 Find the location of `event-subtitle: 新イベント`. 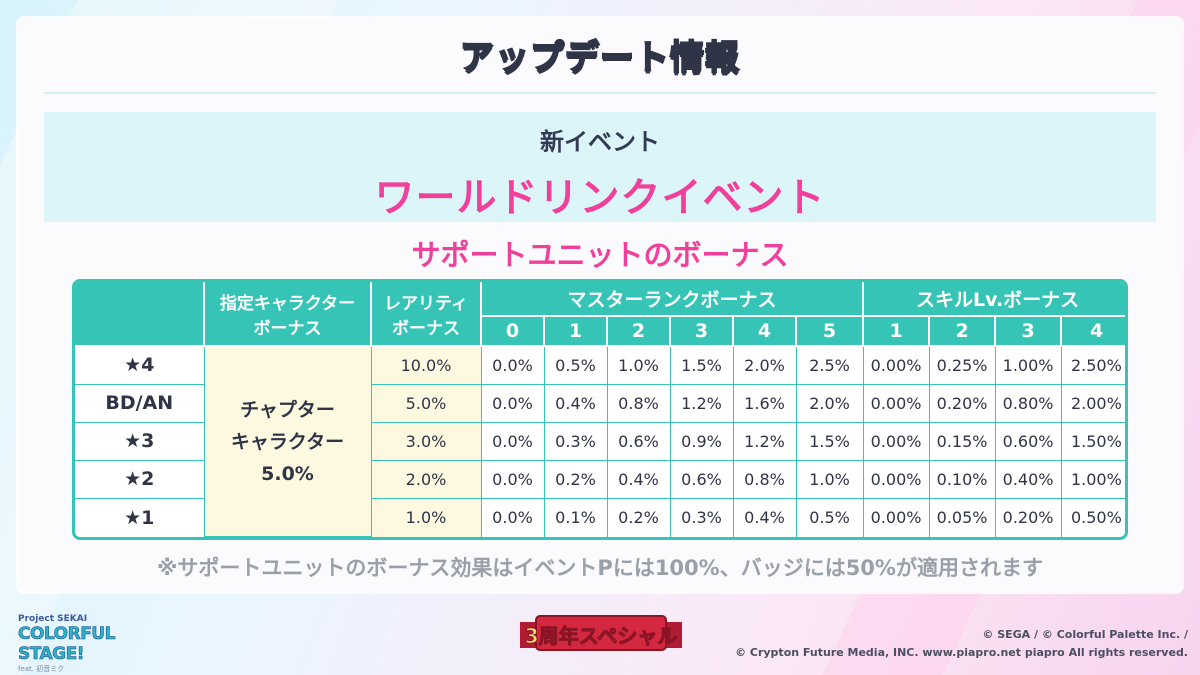

event-subtitle: 新イベント is located at coordinates (600, 142).